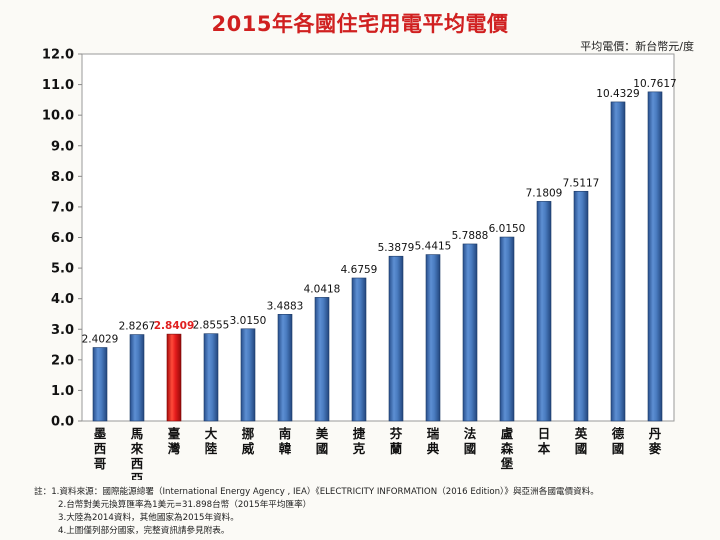 This screenshot has height=540, width=720. Describe the element at coordinates (507, 448) in the screenshot. I see `x-tick-label: 盧森堡` at that location.